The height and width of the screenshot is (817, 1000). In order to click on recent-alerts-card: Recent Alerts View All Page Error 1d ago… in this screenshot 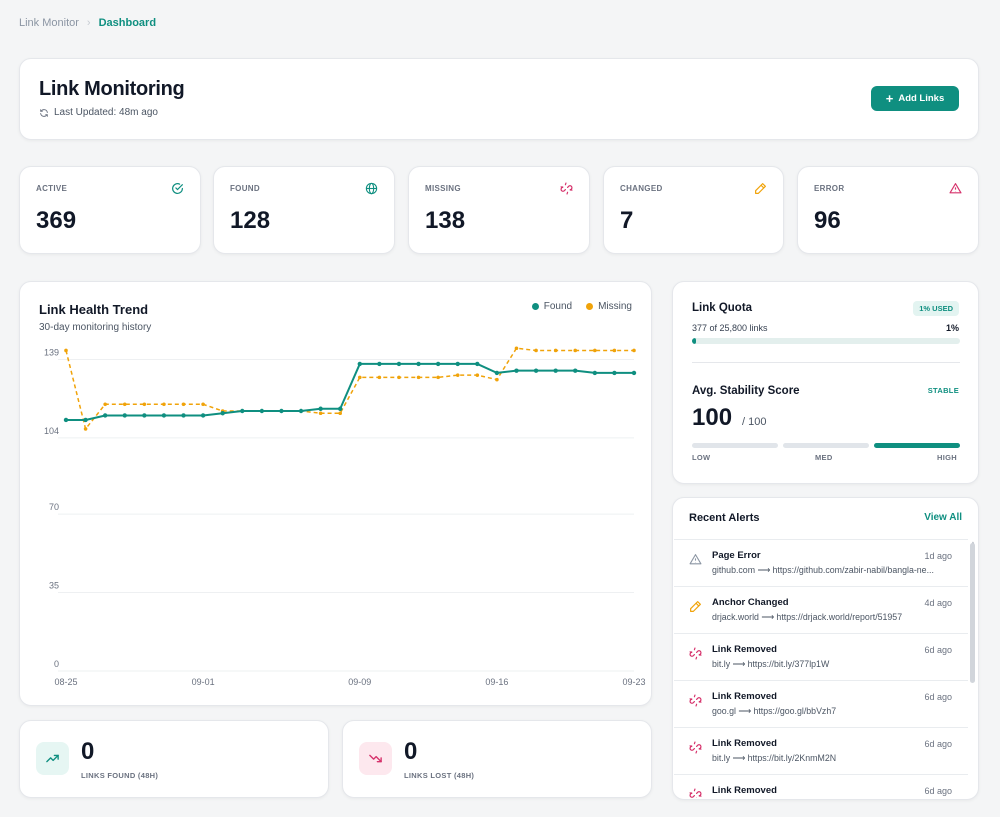, I will do `click(825, 648)`.